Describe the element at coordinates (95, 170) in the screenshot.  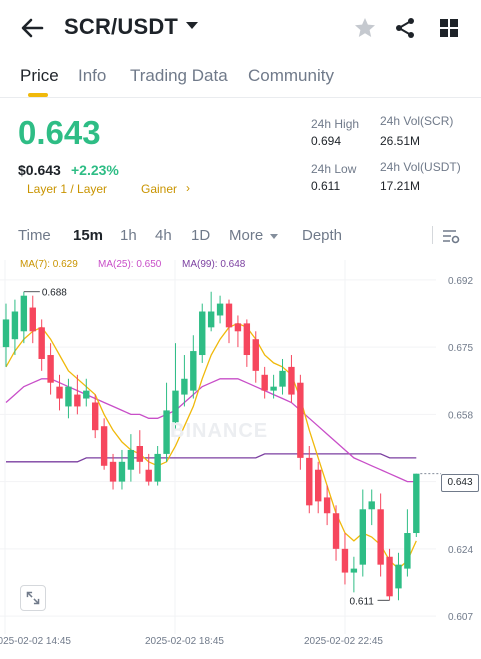
I see `price-change-percent: +2.23%` at that location.